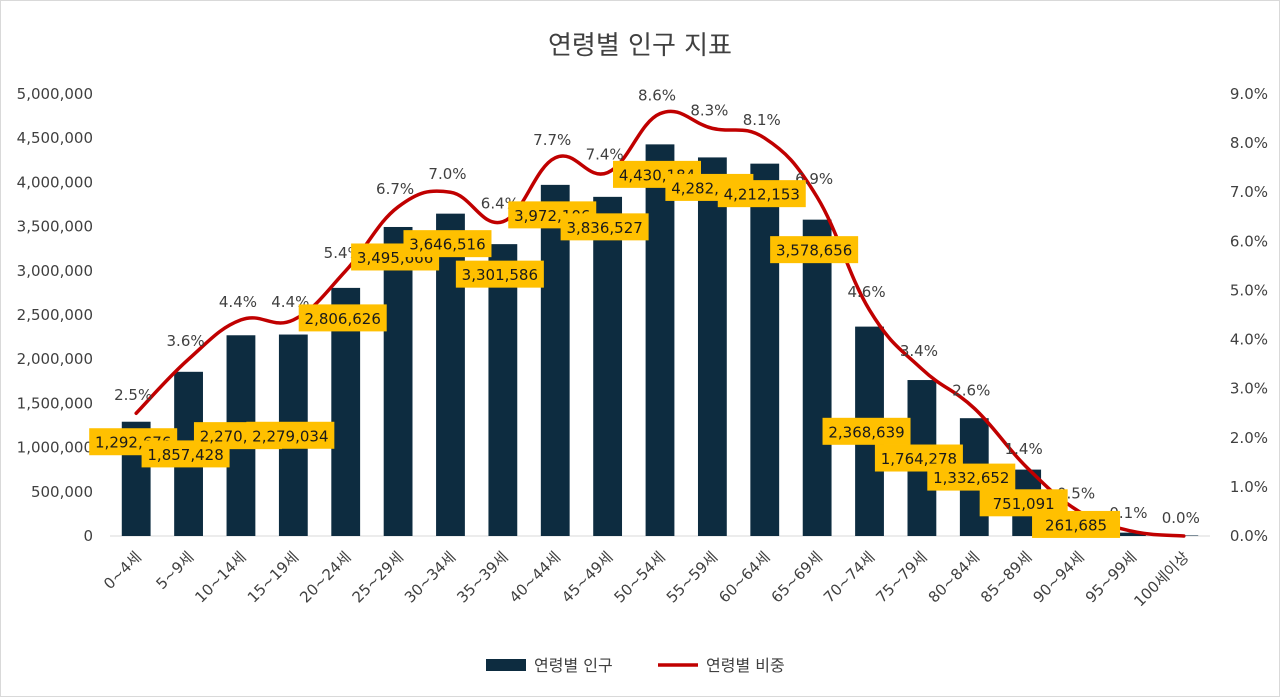 This screenshot has width=1280, height=697. I want to click on bar-data-label: 3,578,656, so click(814, 250).